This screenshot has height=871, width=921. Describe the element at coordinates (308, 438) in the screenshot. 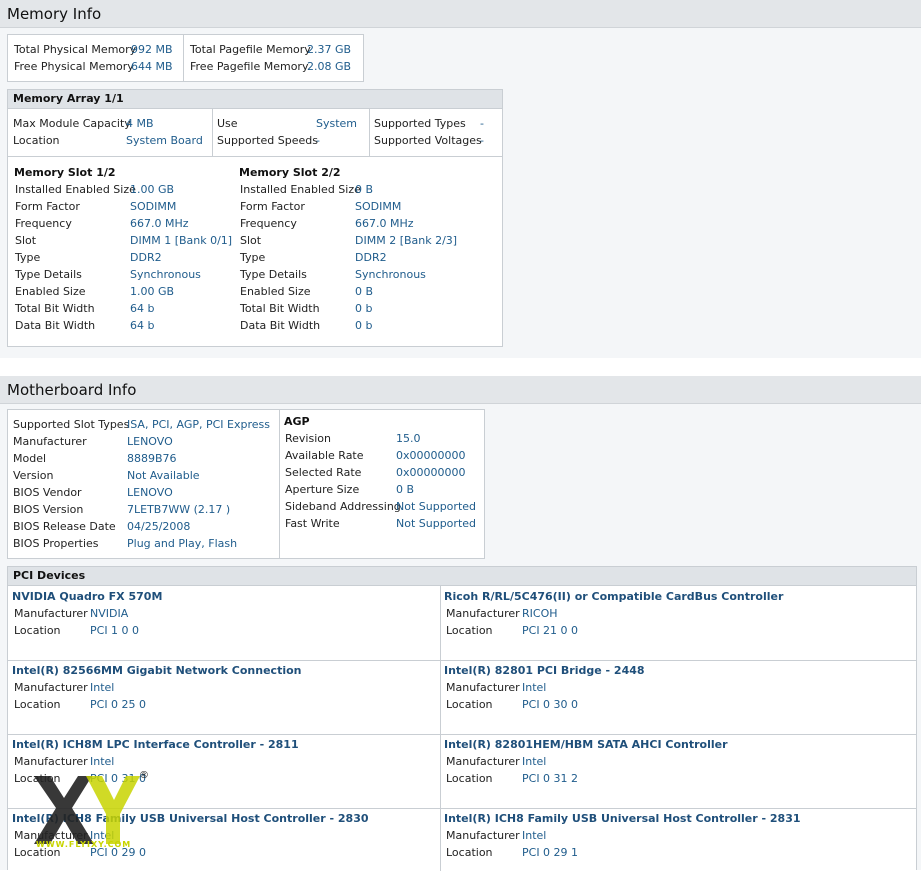

I see `agp-revision-label: Revision` at that location.